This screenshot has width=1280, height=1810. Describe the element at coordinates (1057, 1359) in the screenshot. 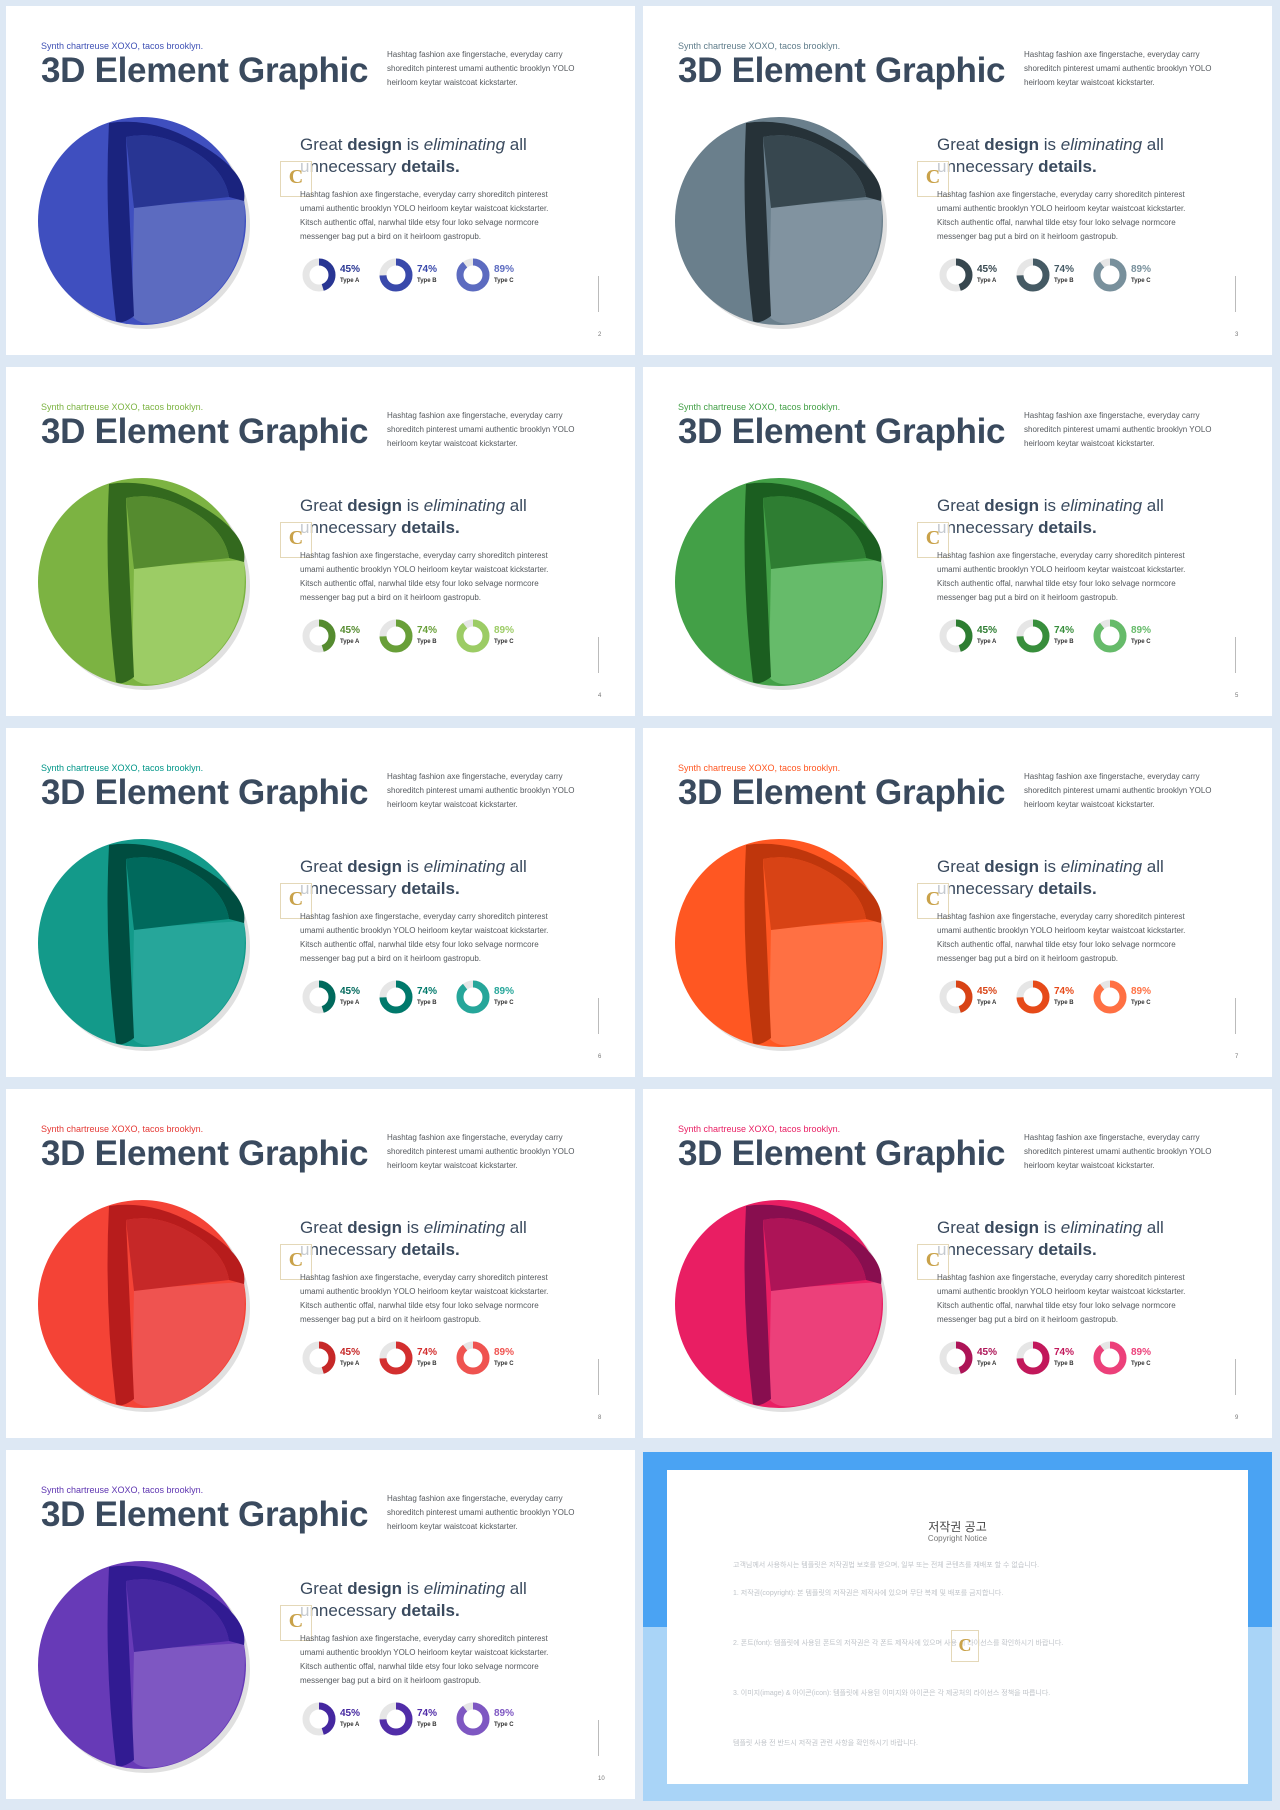

I see `donut-group: 45% Type A 74% Type B 89% Type C` at that location.